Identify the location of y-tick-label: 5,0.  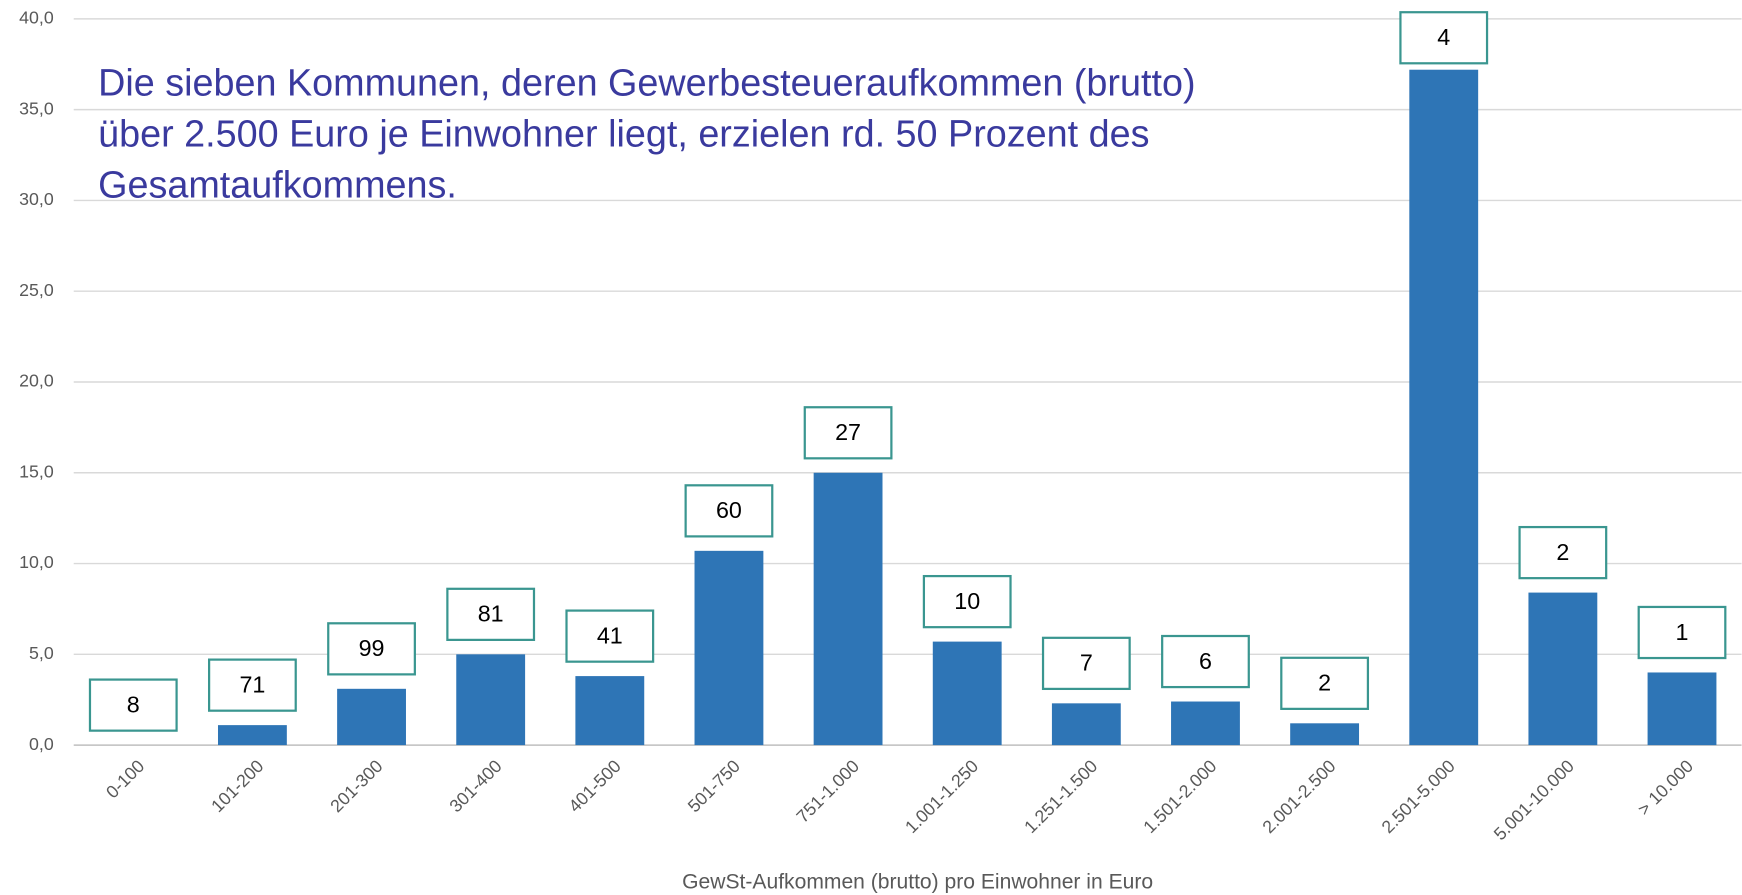
(41, 653).